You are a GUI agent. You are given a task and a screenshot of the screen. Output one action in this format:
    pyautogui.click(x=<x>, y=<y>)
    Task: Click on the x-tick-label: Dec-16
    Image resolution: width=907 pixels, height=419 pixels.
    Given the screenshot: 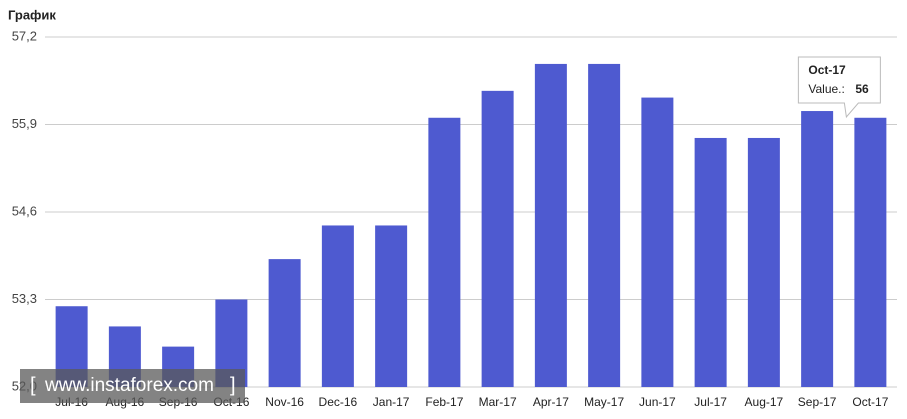 What is the action you would take?
    pyautogui.click(x=338, y=402)
    